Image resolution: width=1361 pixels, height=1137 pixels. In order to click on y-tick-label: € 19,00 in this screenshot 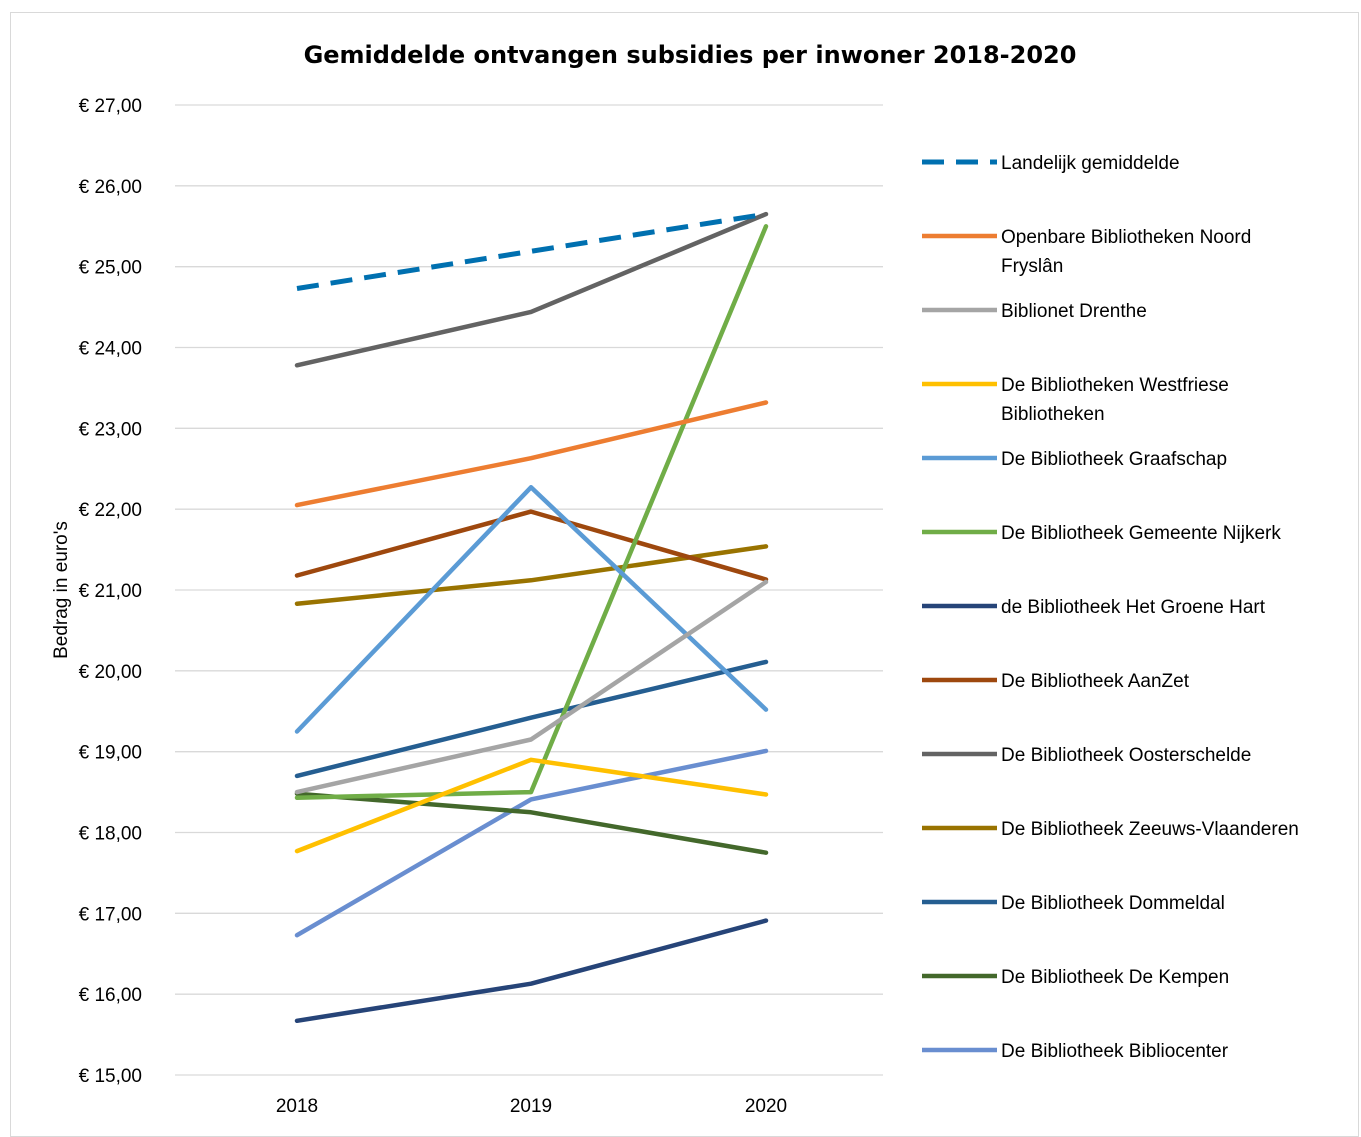, I will do `click(110, 753)`.